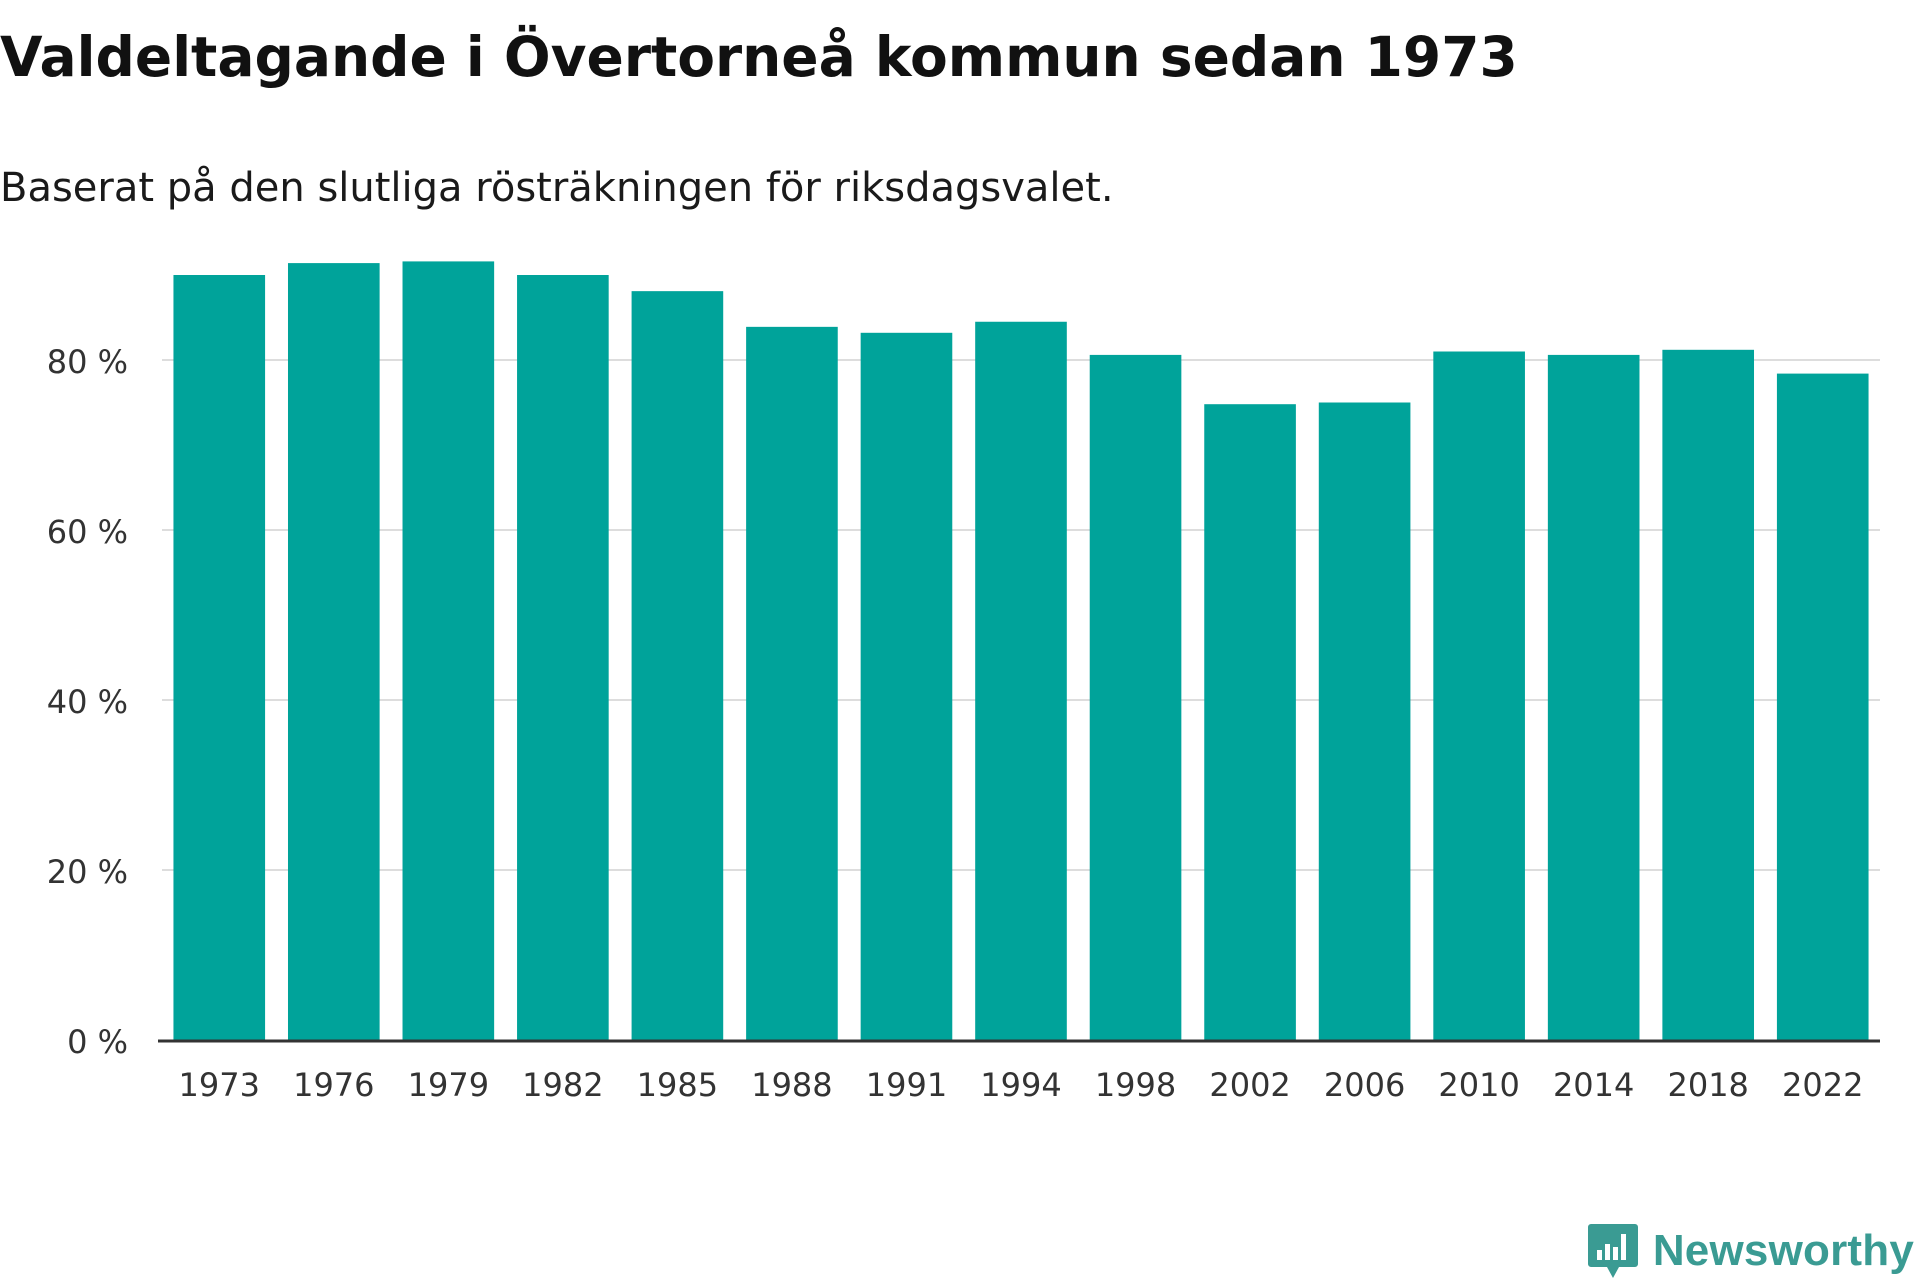 The image size is (1920, 1286). Describe the element at coordinates (1708, 694) in the screenshot. I see `bar-2018` at that location.